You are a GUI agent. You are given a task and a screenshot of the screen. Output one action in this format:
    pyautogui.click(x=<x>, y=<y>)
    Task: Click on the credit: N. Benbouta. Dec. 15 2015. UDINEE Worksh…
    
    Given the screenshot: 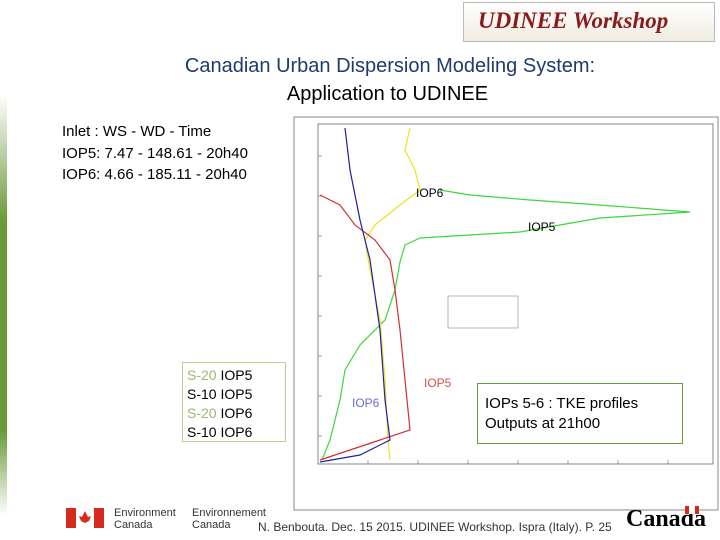 What is the action you would take?
    pyautogui.click(x=435, y=527)
    